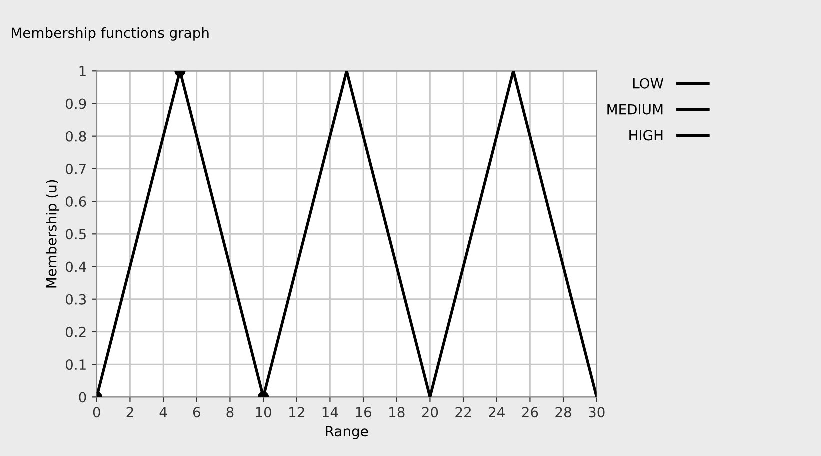  I want to click on x-tick-label: 18, so click(397, 412).